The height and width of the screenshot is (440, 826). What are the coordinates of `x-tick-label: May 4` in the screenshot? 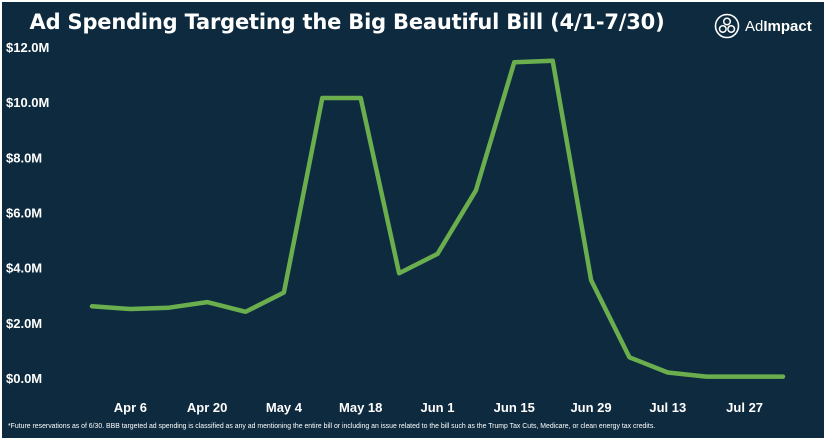 It's located at (284, 407).